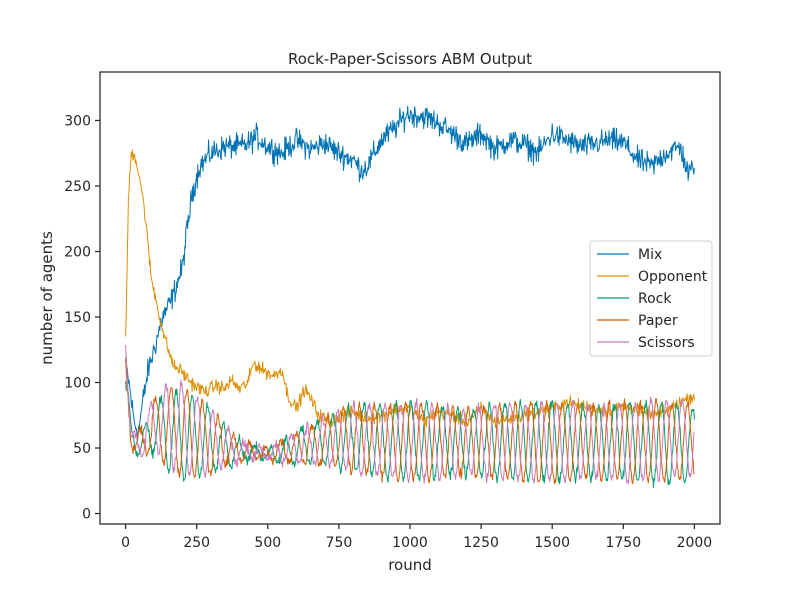  I want to click on x-axis: 0 250 500 750 1000 1250 1500 1750 2000, so click(416, 537).